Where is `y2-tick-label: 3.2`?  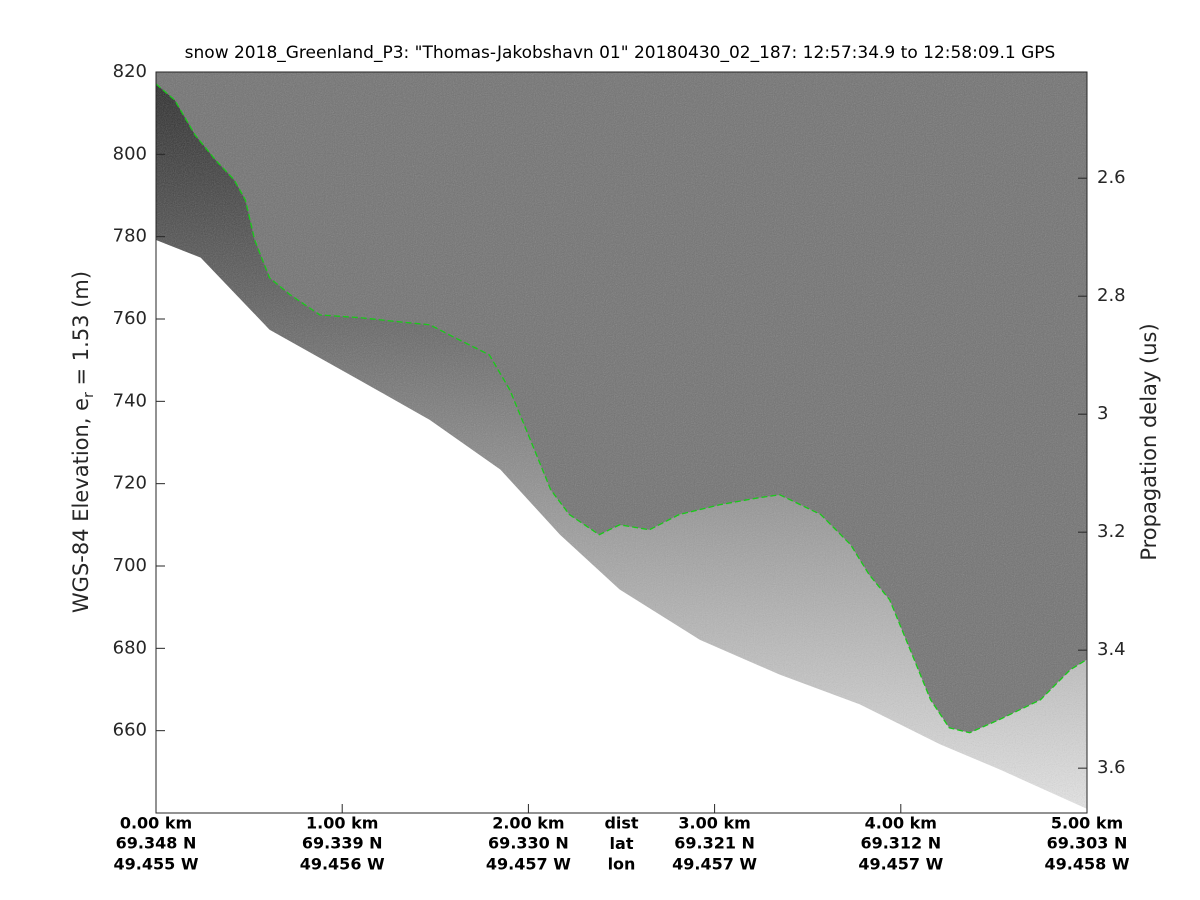 y2-tick-label: 3.2 is located at coordinates (1111, 531).